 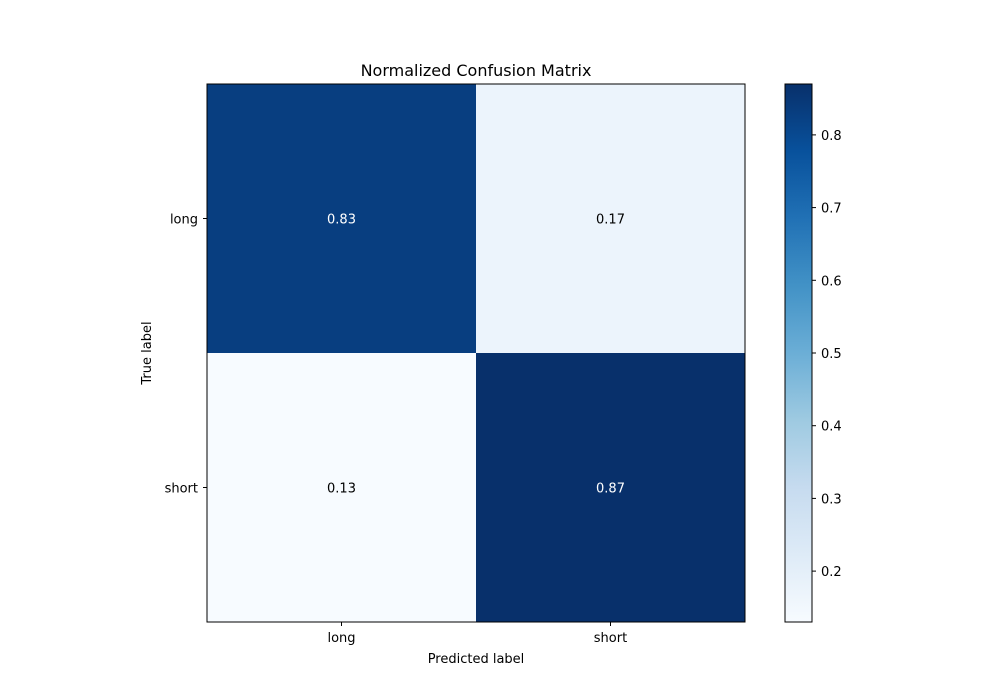 I want to click on colorbar-tick-label: 0.3, so click(x=831, y=499).